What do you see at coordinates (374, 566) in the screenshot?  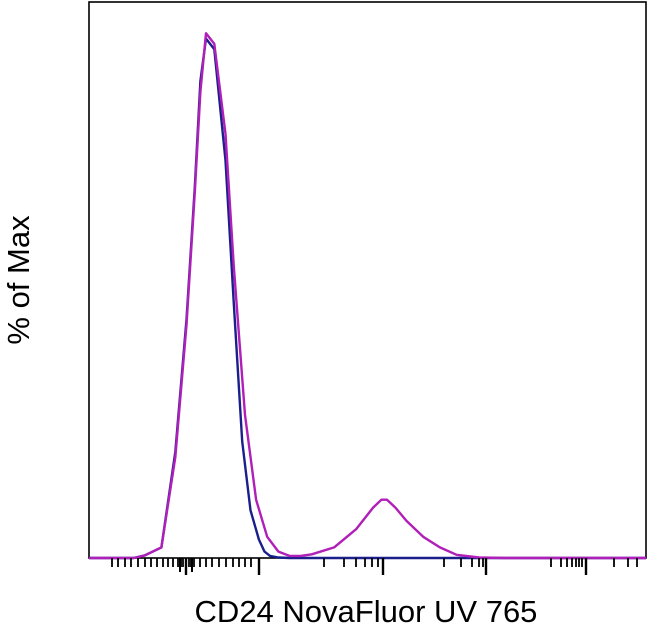 I see `x-axis-ticks` at bounding box center [374, 566].